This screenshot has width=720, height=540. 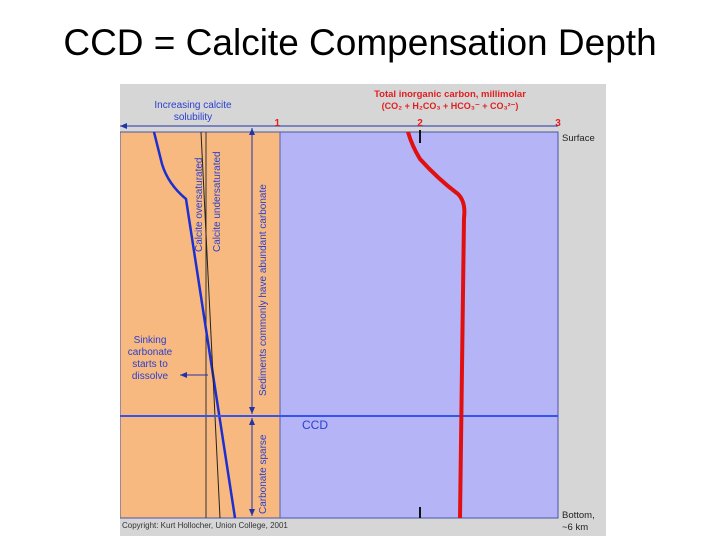 I want to click on bottom-label-line2: ~6 km, so click(x=575, y=527).